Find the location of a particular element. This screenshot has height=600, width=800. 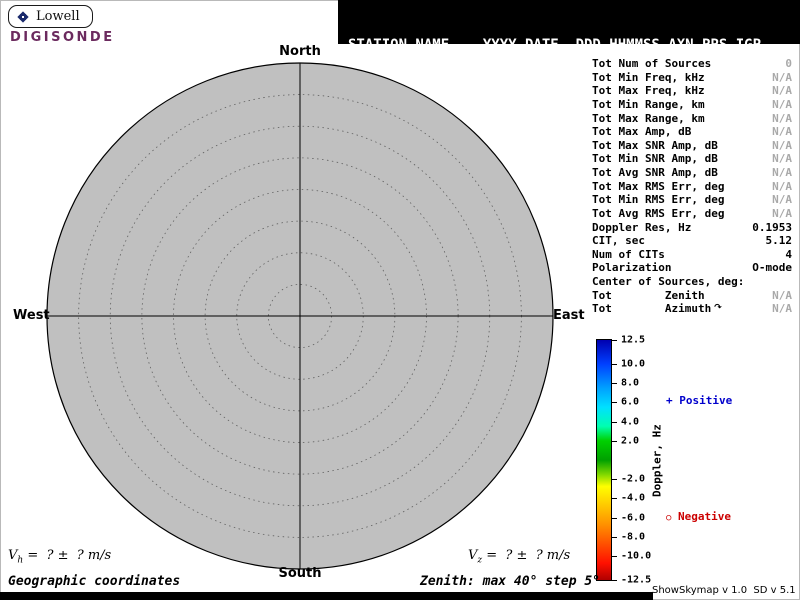

stat-label: Tot Min RMS Err, deg is located at coordinates (658, 200).